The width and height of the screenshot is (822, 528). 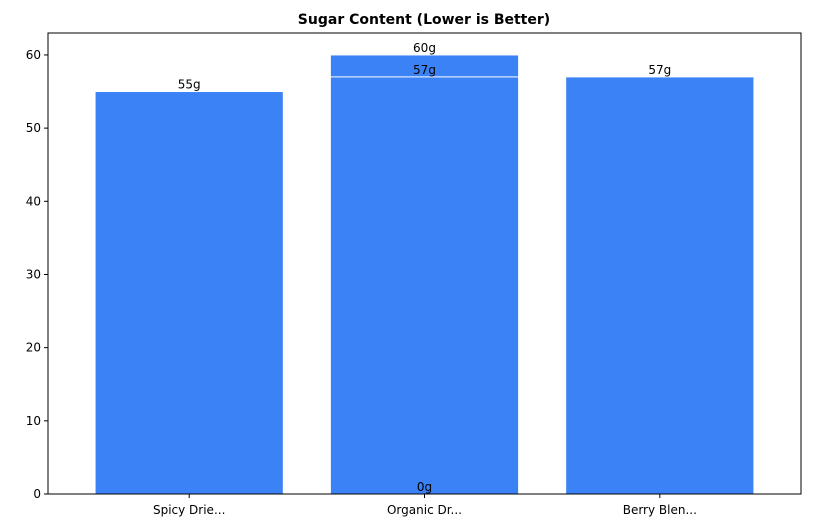 I want to click on chart-title: Sugar Content (Lower is Better), so click(x=424, y=20).